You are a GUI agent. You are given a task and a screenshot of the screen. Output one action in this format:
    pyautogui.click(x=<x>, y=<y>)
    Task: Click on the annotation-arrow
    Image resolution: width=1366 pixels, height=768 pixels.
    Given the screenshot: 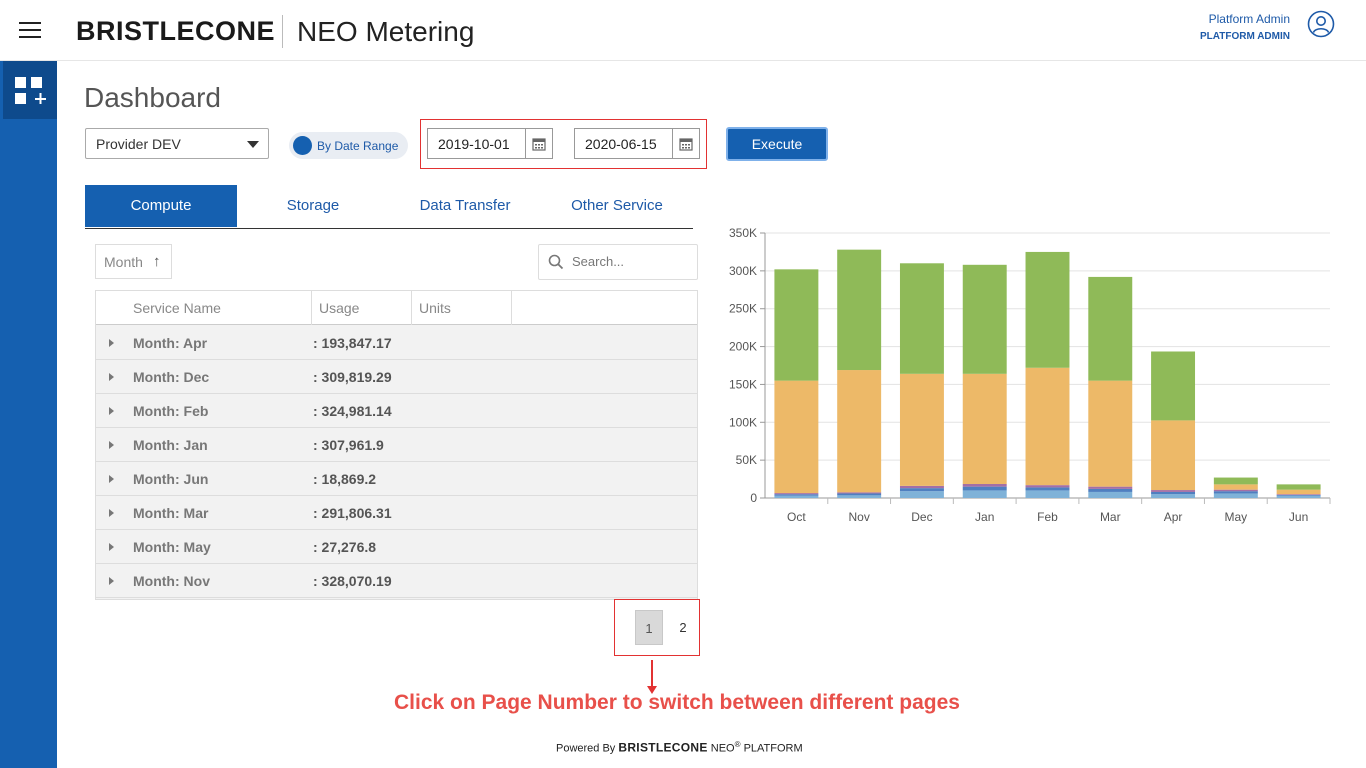 What is the action you would take?
    pyautogui.click(x=652, y=674)
    